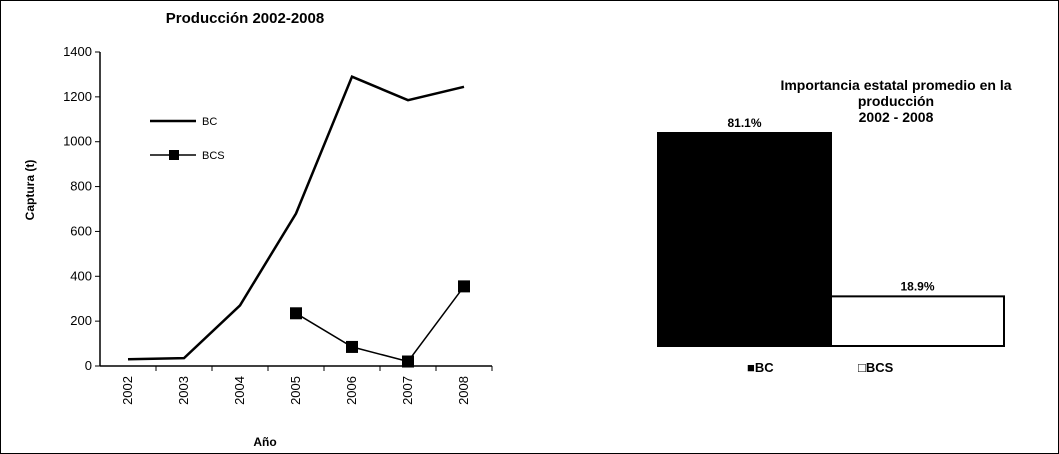 Image resolution: width=1059 pixels, height=454 pixels. What do you see at coordinates (820, 367) in the screenshot?
I see `bar-chart-legend: ■BC □BCS` at bounding box center [820, 367].